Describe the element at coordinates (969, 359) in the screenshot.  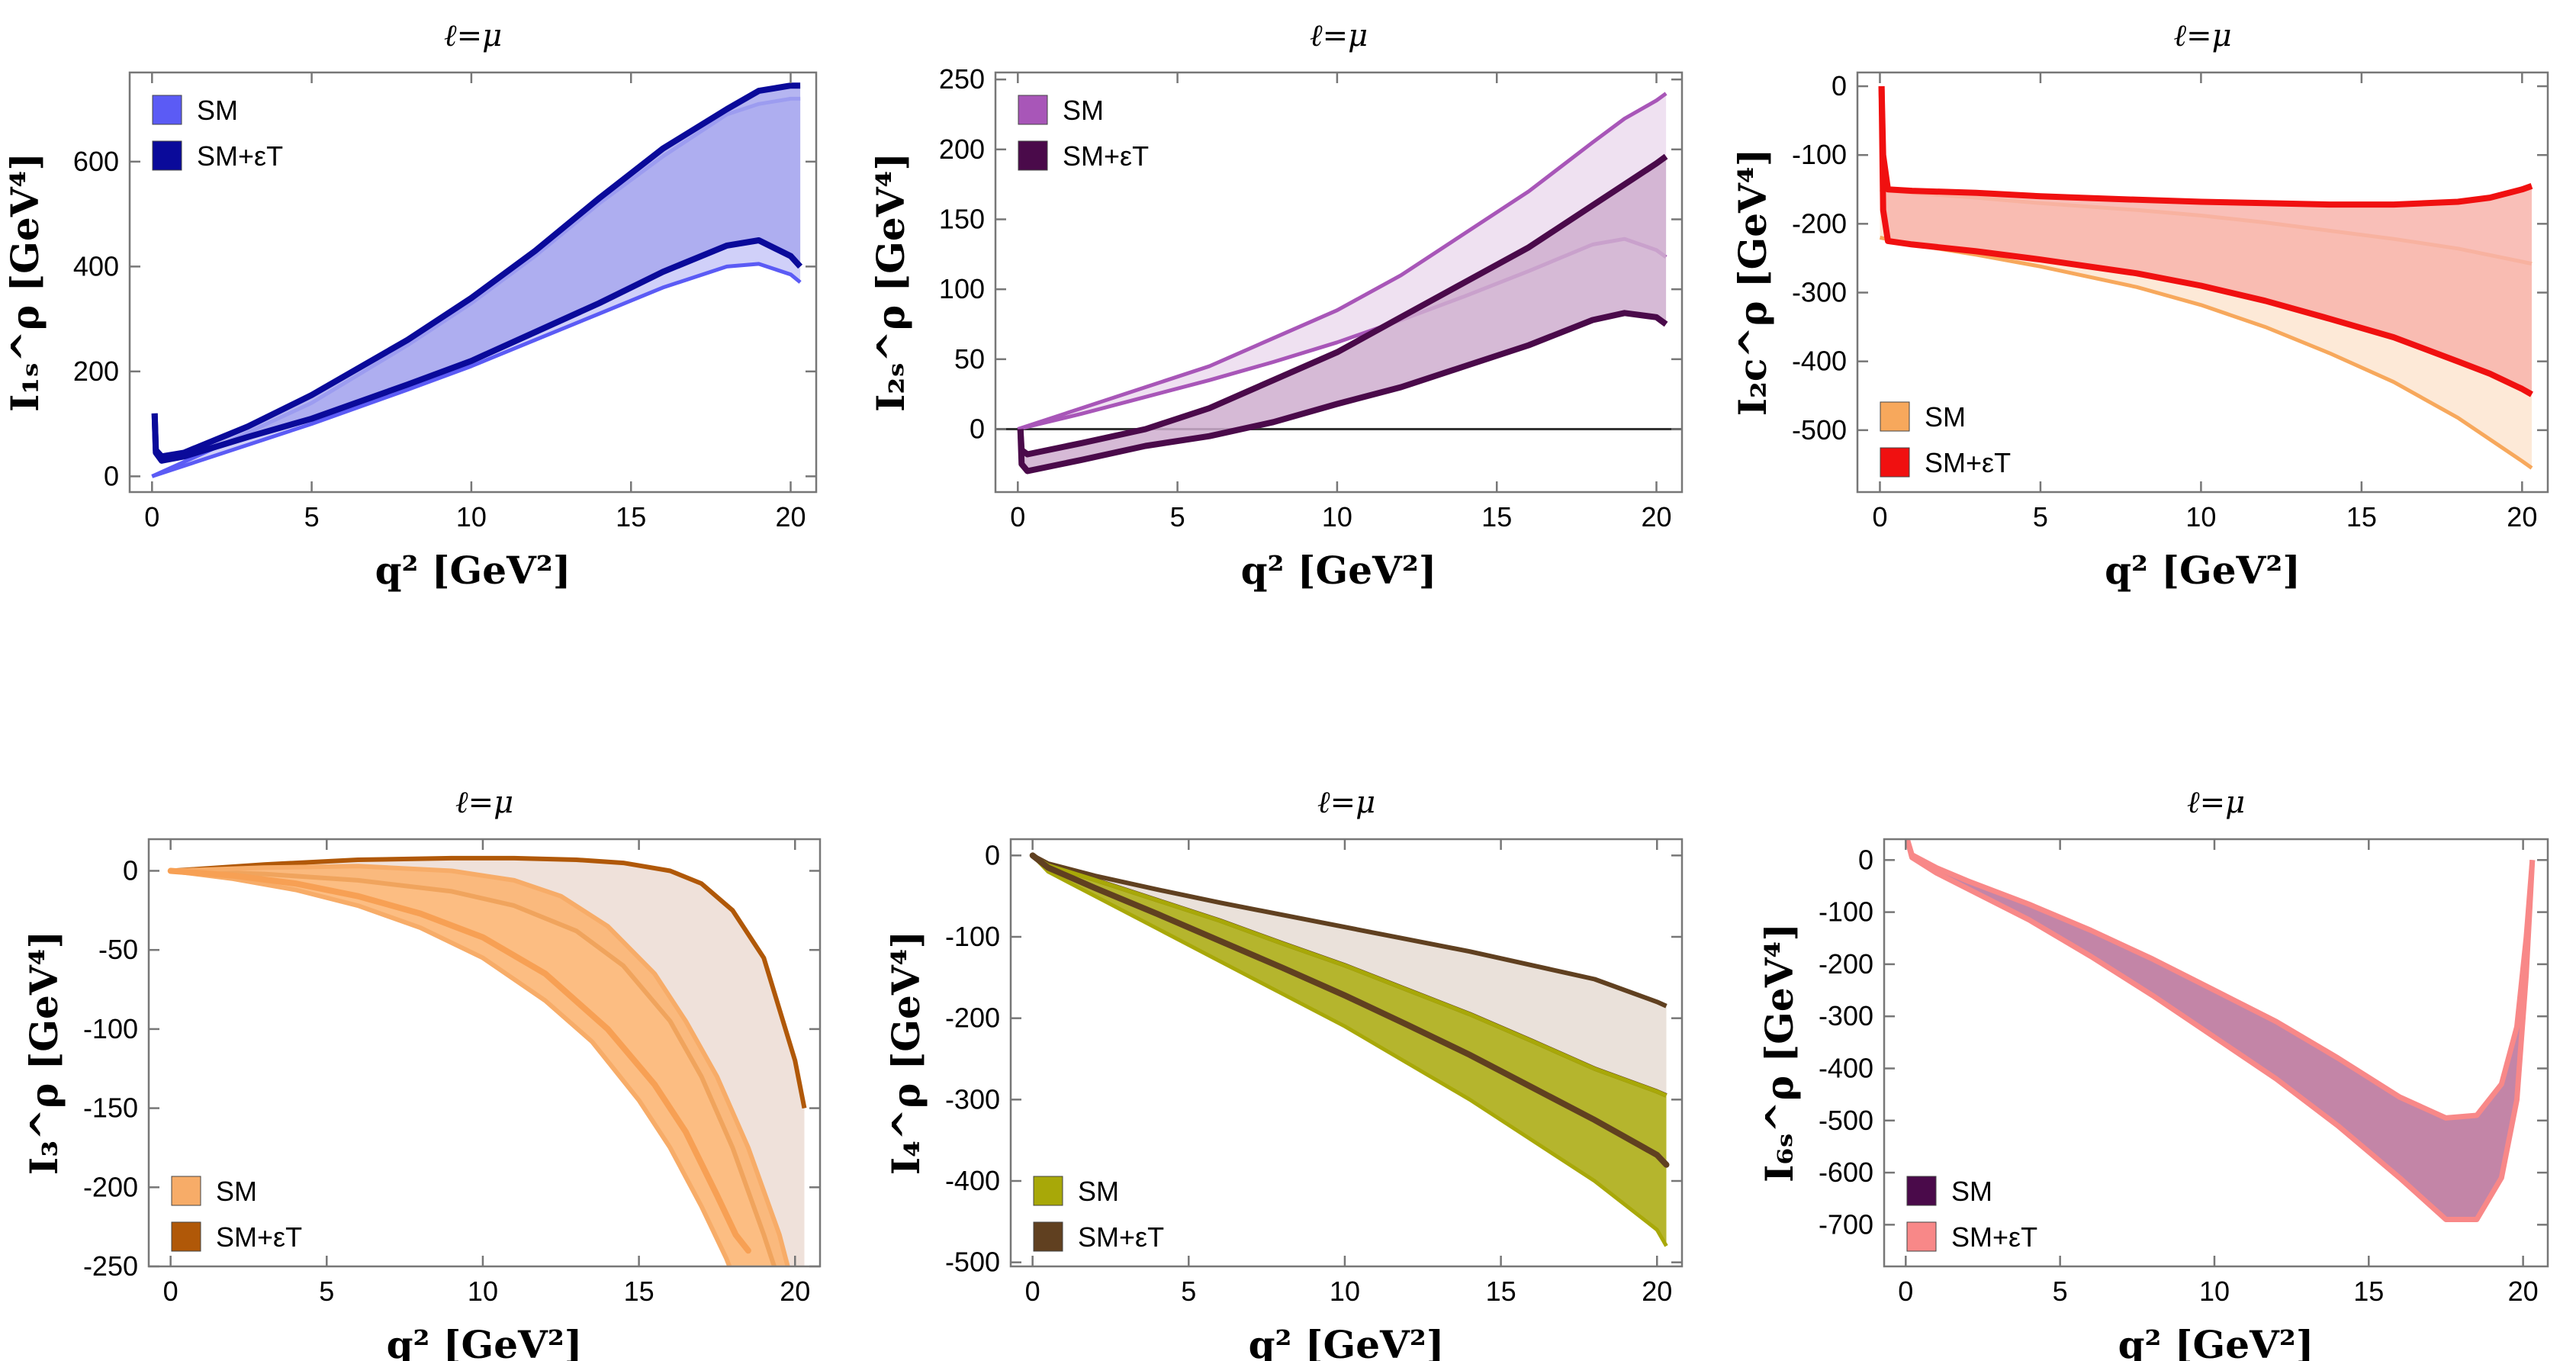
I see `y-tick-label: 50` at that location.